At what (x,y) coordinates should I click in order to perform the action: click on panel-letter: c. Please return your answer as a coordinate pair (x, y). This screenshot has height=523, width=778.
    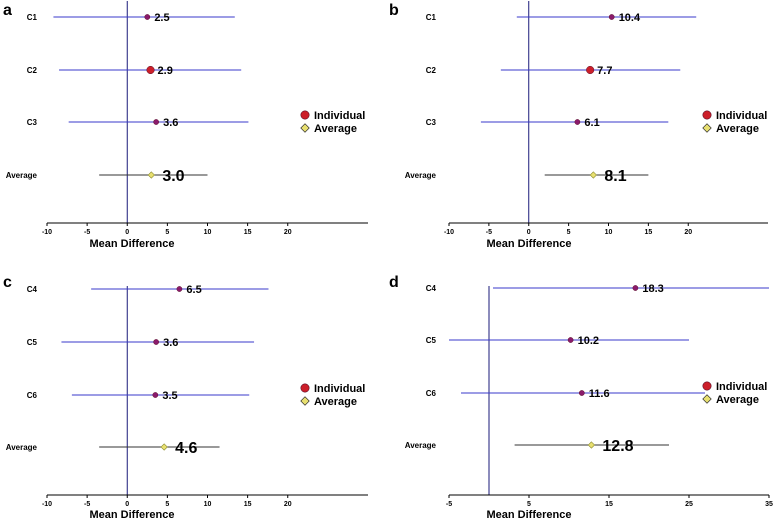
    Looking at the image, I should click on (7, 282).